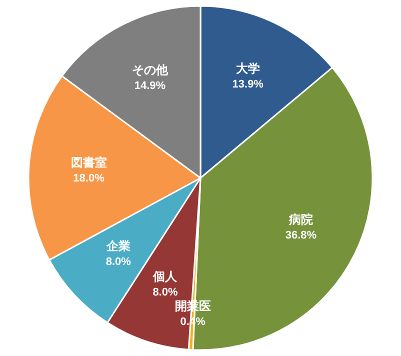 The image size is (401, 356). What do you see at coordinates (165, 276) in the screenshot?
I see `slice-label: 個人` at bounding box center [165, 276].